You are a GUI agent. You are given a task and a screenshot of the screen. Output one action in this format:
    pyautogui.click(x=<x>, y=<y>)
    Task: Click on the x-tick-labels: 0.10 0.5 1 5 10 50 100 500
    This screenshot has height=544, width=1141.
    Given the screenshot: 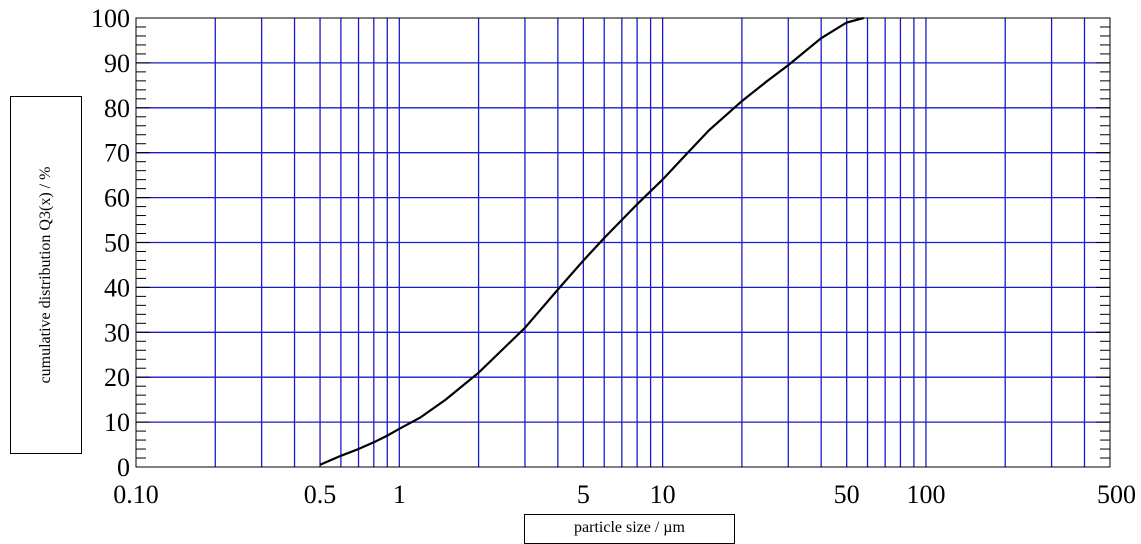 What is the action you would take?
    pyautogui.click(x=624, y=494)
    